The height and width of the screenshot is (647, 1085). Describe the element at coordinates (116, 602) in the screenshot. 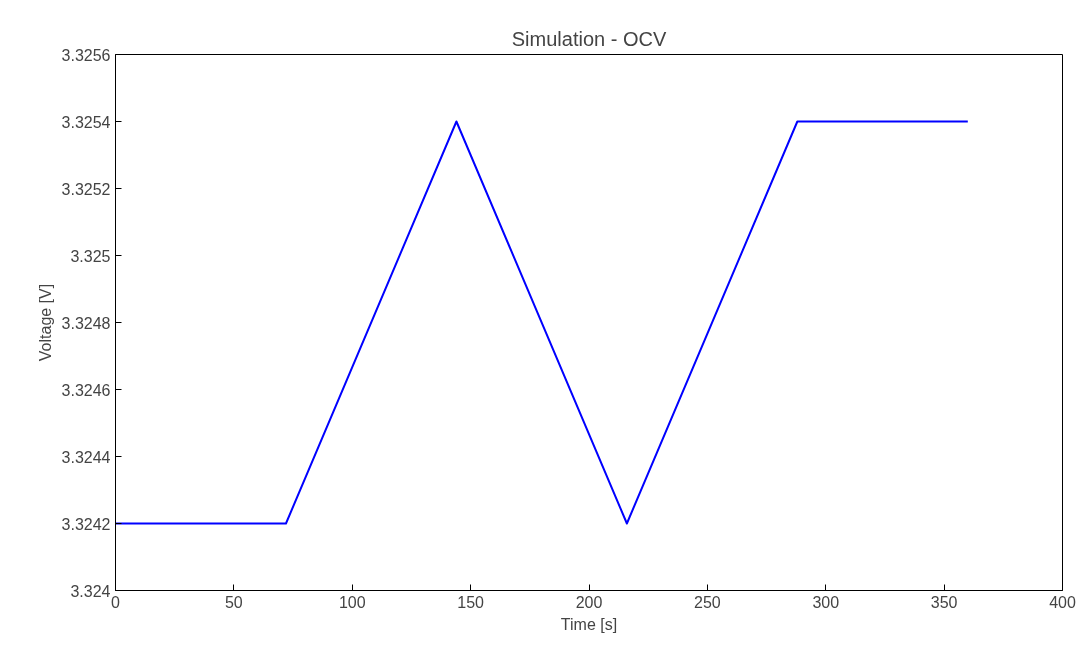

I see `x-tick-label: 0` at that location.